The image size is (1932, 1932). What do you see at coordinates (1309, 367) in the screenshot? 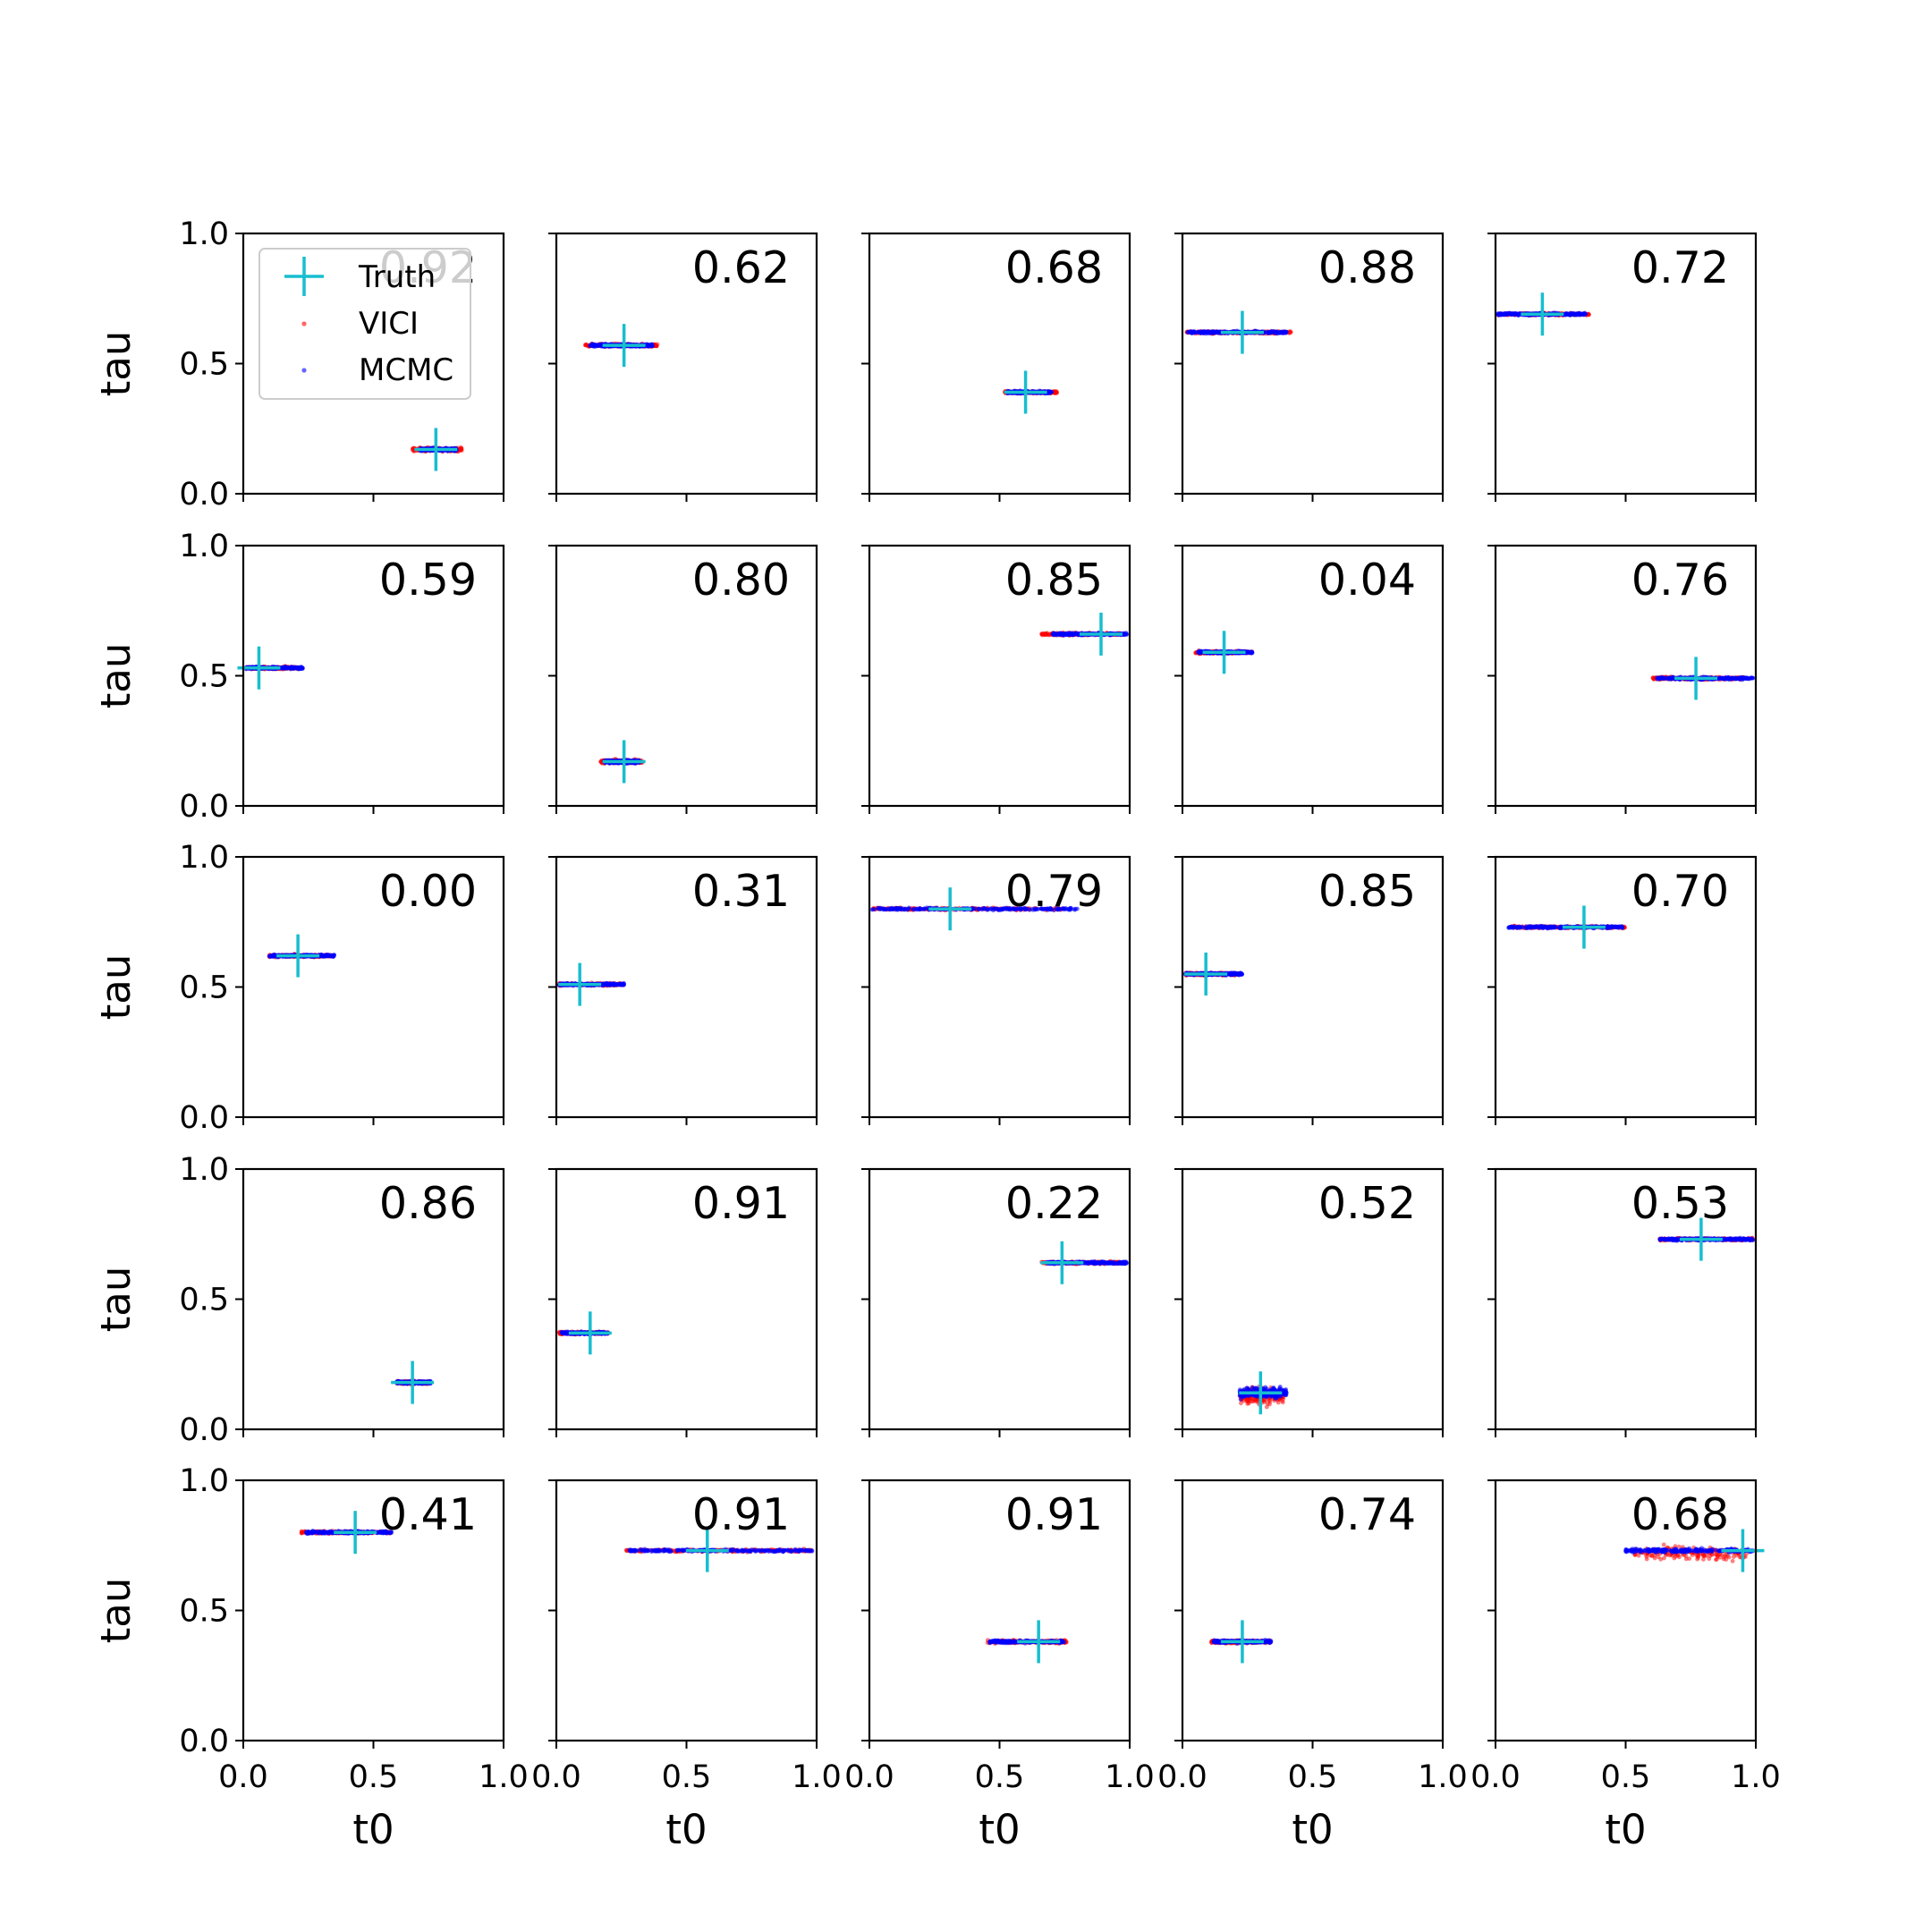
I see `subplot-1-4: 0.88` at bounding box center [1309, 367].